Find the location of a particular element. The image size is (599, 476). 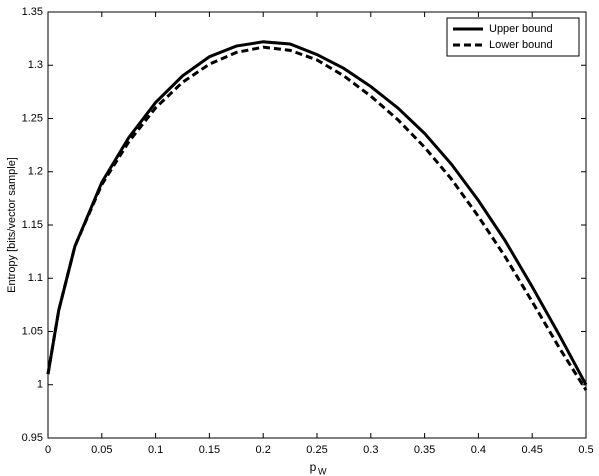

x-tick-label: 0.05 is located at coordinates (101, 450).